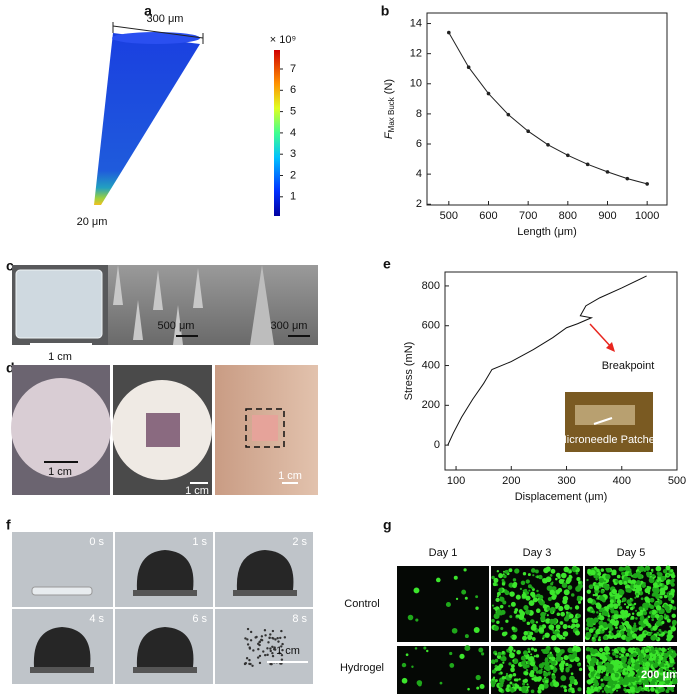  What do you see at coordinates (387, 264) in the screenshot?
I see `panel-label: e` at bounding box center [387, 264].